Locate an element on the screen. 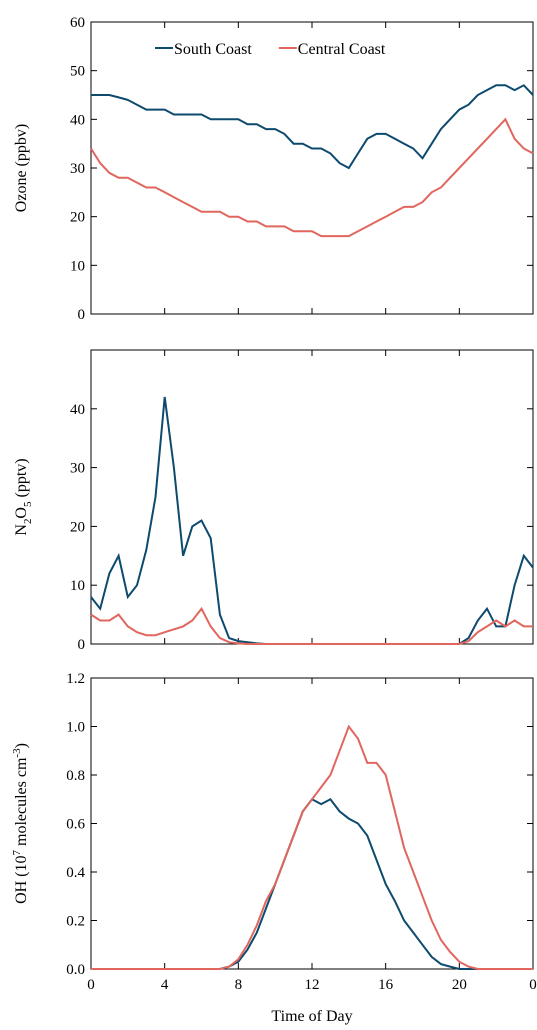 The width and height of the screenshot is (537, 1030). legend-label: Central Coast is located at coordinates (342, 49).